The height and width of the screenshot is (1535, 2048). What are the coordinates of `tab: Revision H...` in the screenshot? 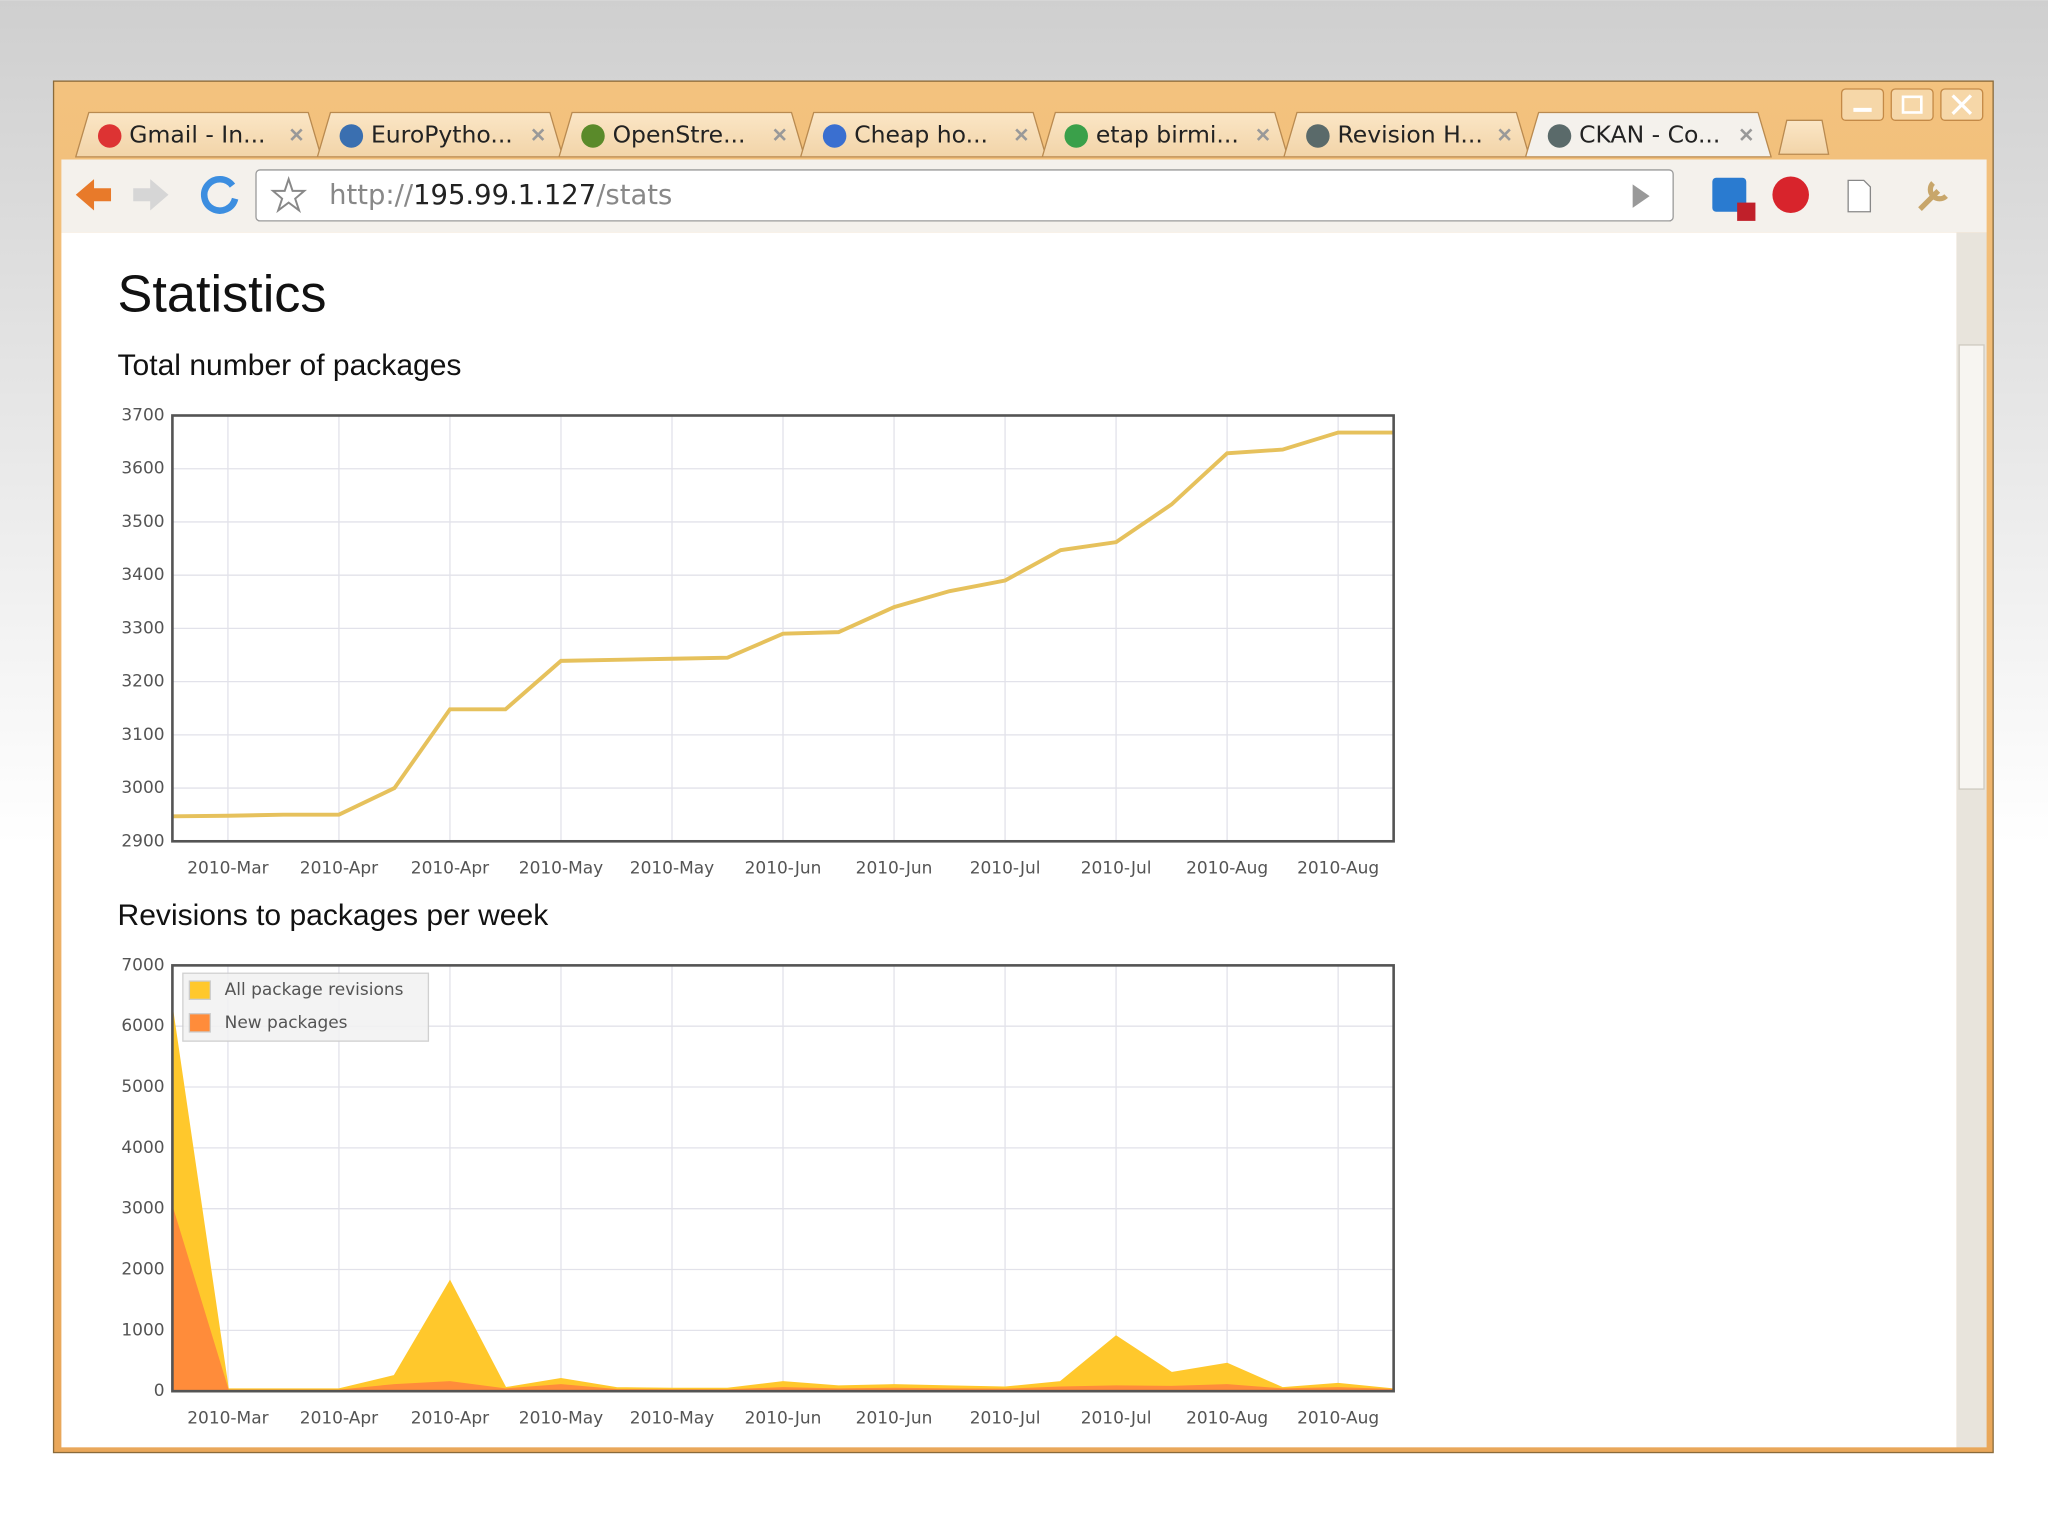 It's located at (1407, 134).